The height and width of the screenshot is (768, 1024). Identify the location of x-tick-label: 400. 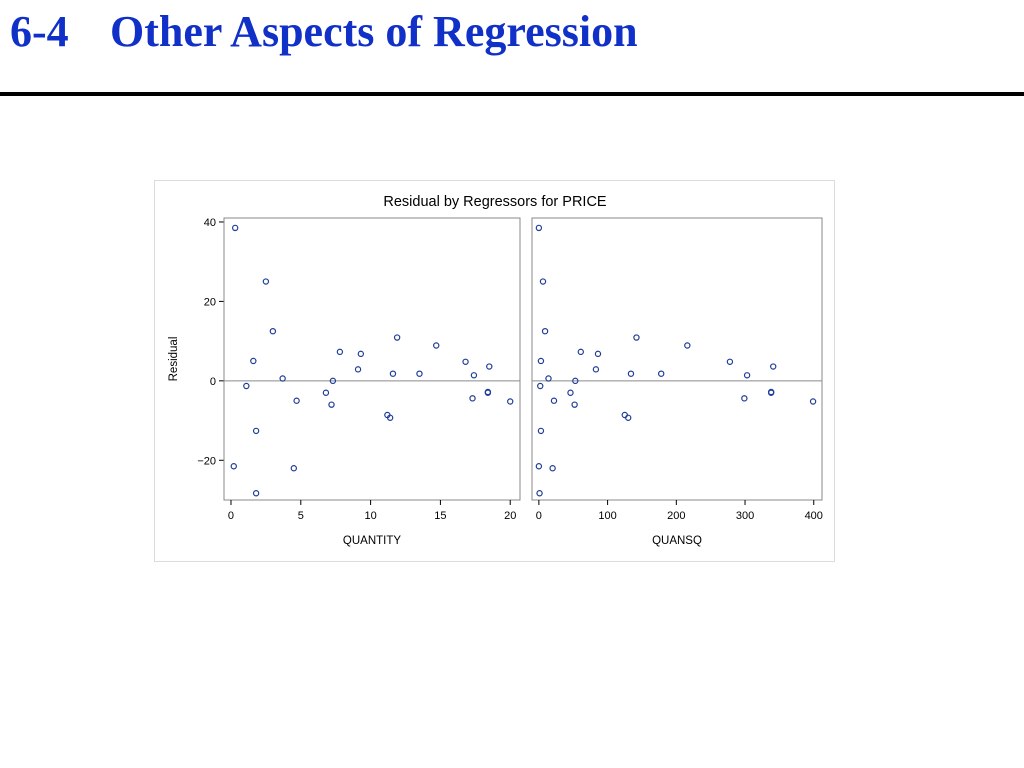
(814, 516).